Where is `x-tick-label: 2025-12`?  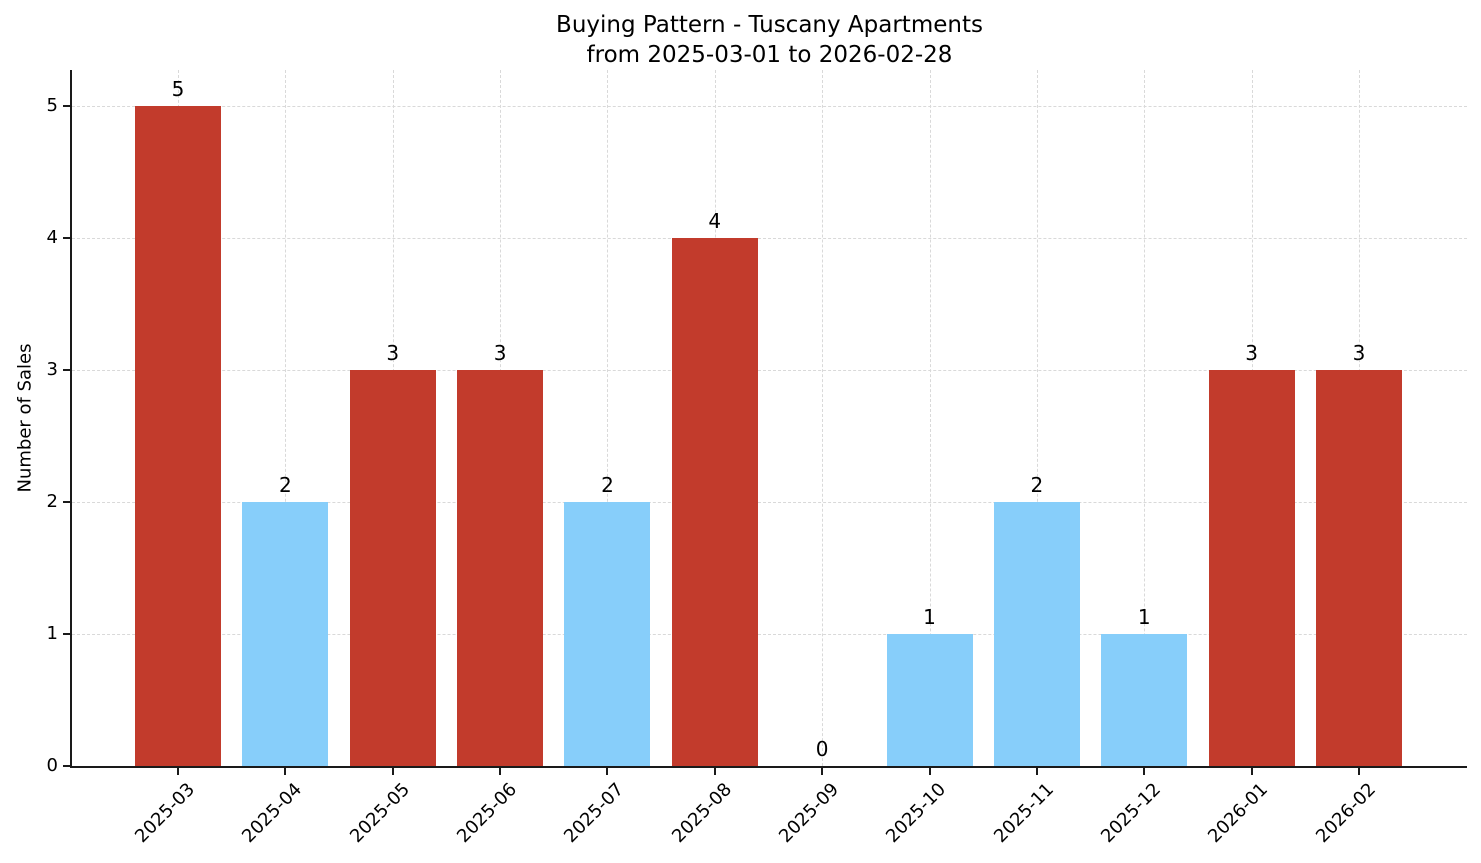
x-tick-label: 2025-12 is located at coordinates (1131, 813).